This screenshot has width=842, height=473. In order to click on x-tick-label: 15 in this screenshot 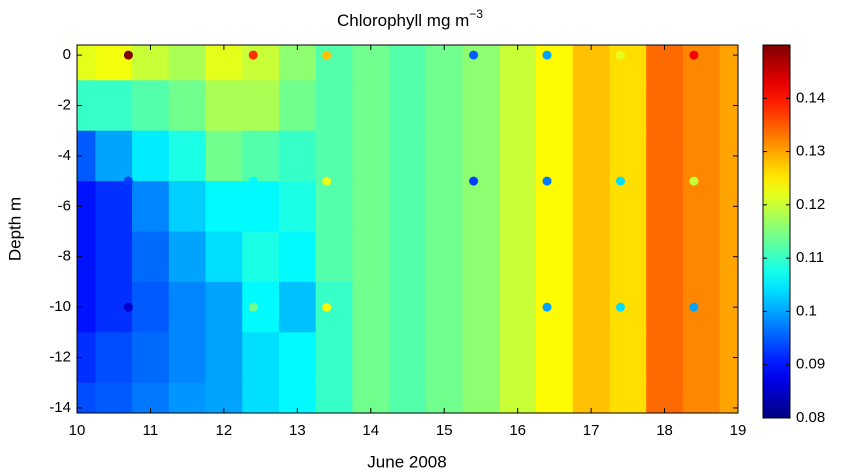, I will do `click(444, 430)`.